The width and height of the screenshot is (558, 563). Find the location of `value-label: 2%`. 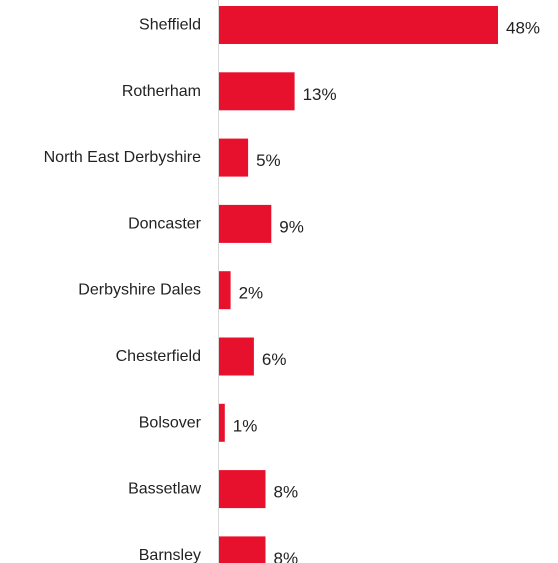

value-label: 2% is located at coordinates (251, 293).